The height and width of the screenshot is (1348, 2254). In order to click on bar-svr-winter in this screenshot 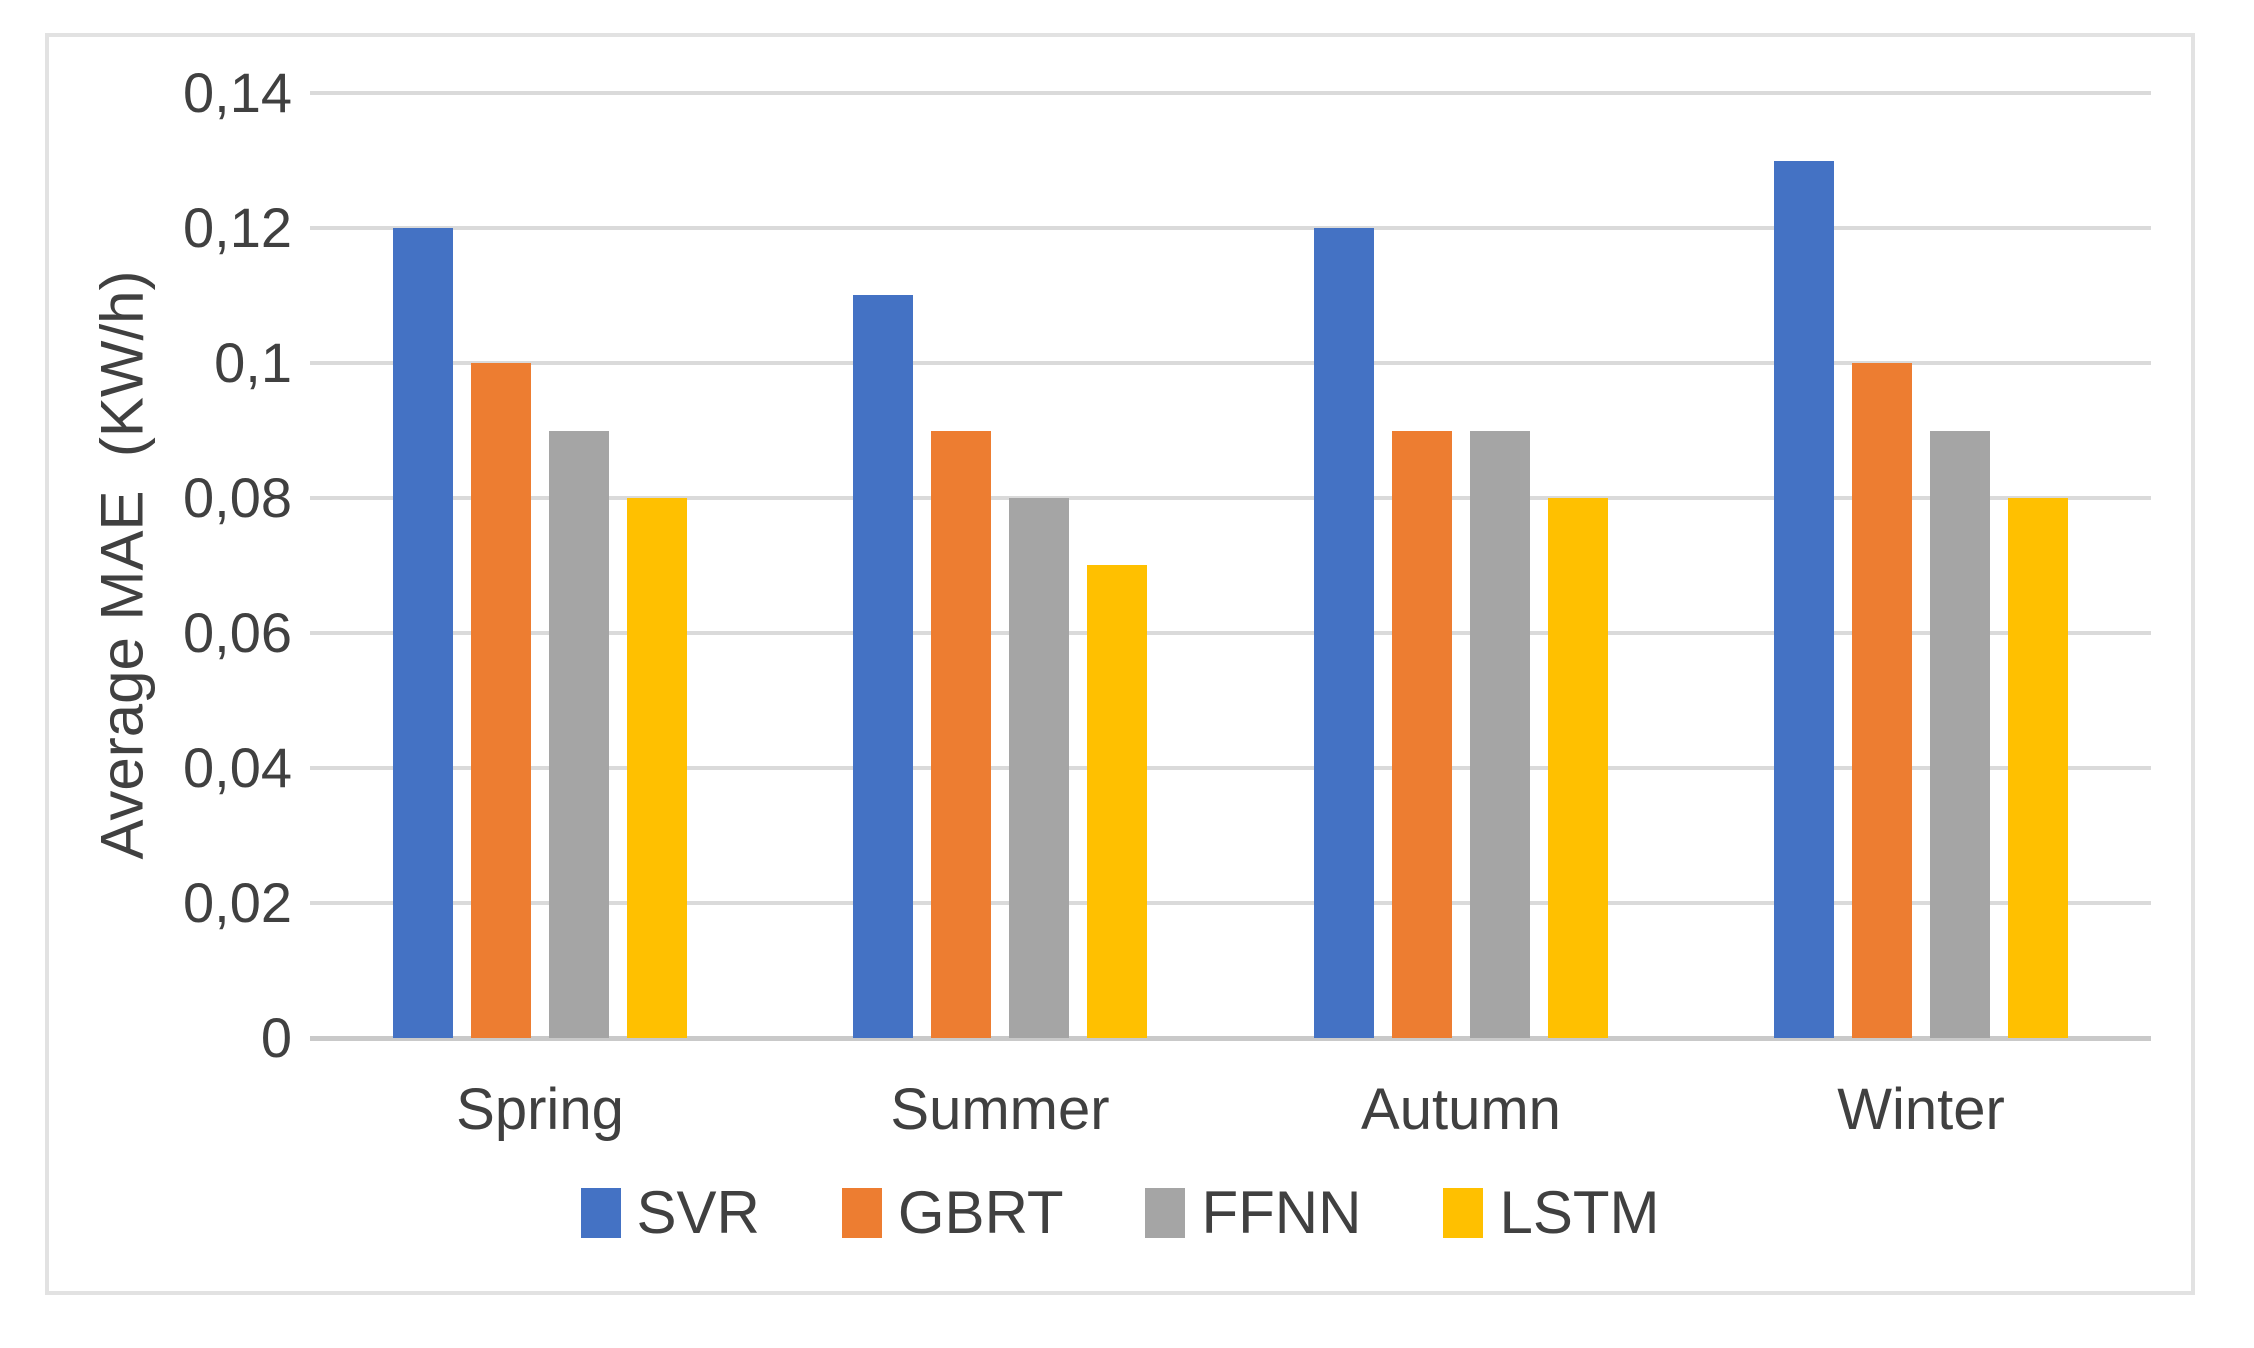, I will do `click(1804, 599)`.